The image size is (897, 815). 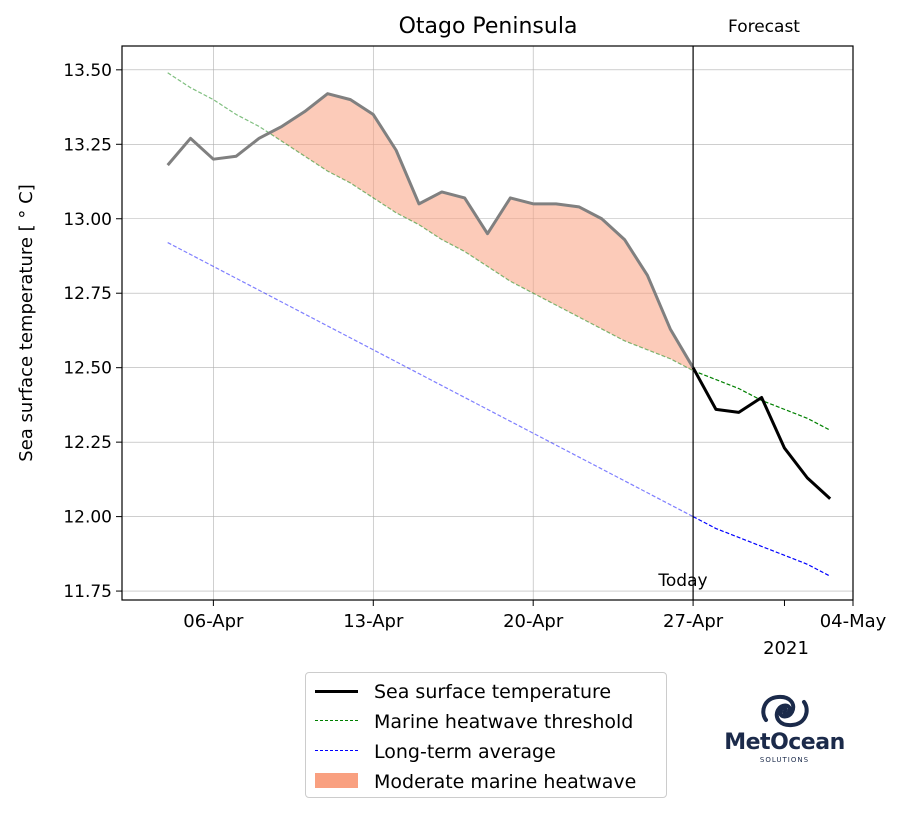 I want to click on legend-item-sst: Sea surface temperature, so click(x=486, y=691).